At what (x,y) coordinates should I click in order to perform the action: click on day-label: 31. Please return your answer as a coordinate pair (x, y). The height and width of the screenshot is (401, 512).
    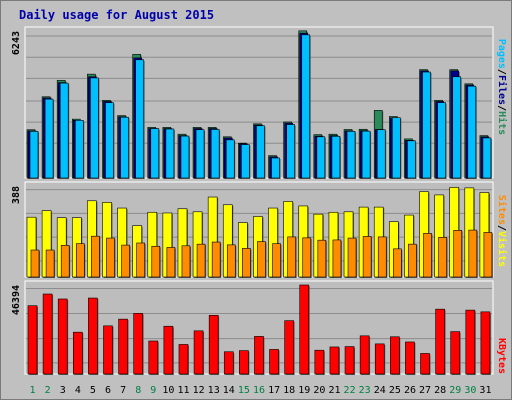
    Looking at the image, I should click on (485, 390).